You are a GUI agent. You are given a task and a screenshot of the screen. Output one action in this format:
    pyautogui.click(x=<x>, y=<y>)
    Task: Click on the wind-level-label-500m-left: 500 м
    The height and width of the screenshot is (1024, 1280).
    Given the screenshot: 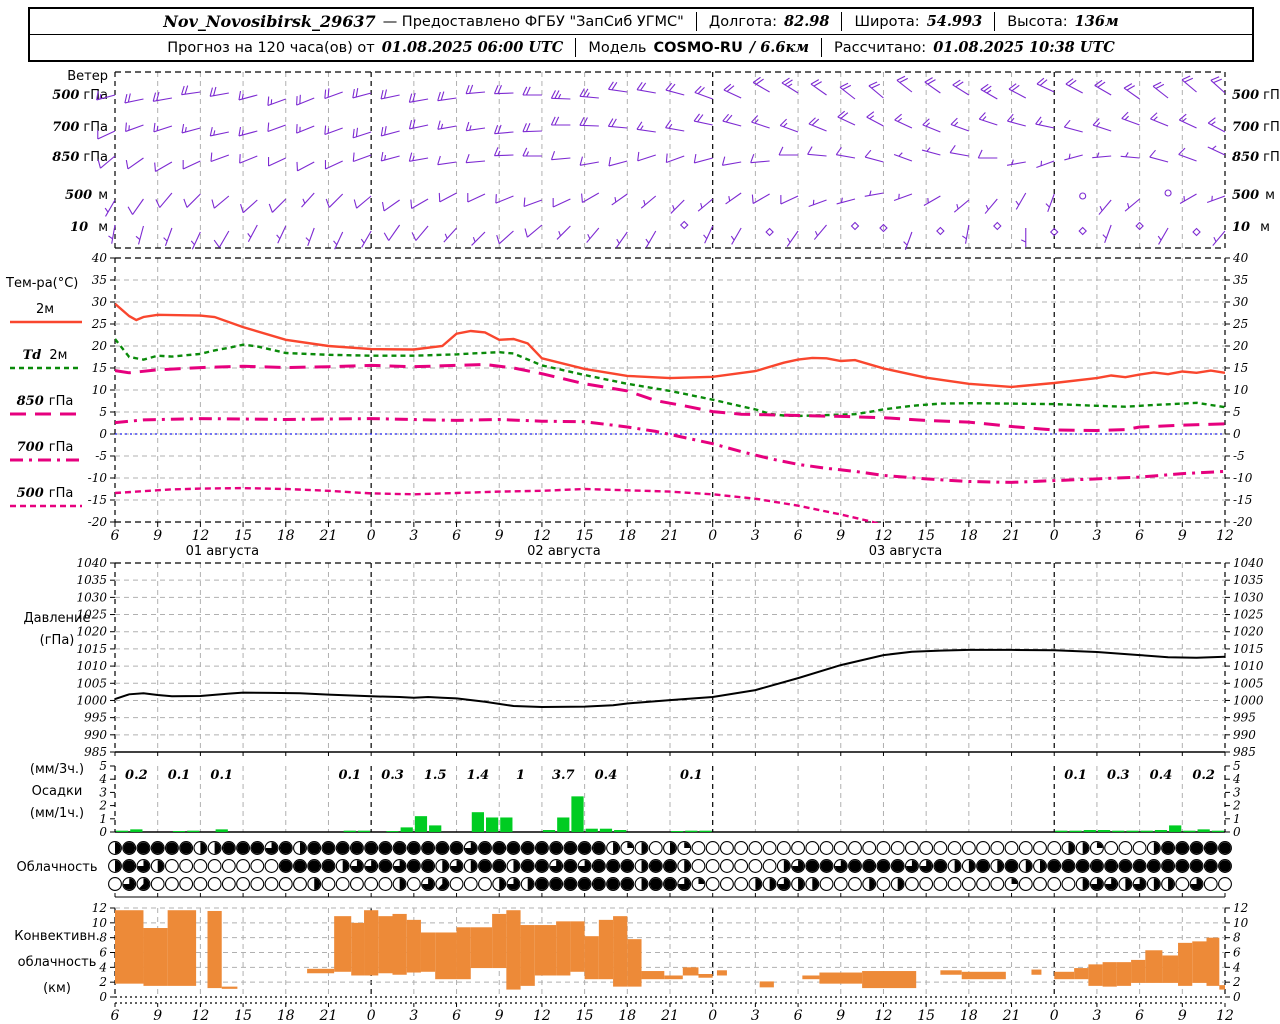 What is the action you would take?
    pyautogui.click(x=86, y=195)
    